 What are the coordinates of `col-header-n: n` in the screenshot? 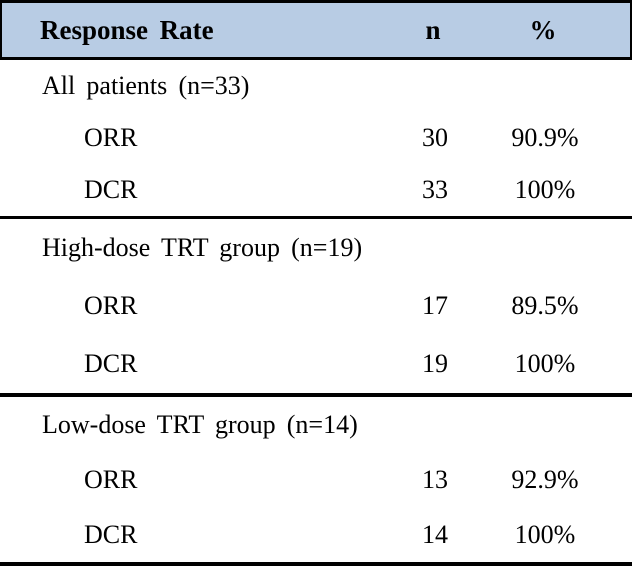 It's located at (433, 29).